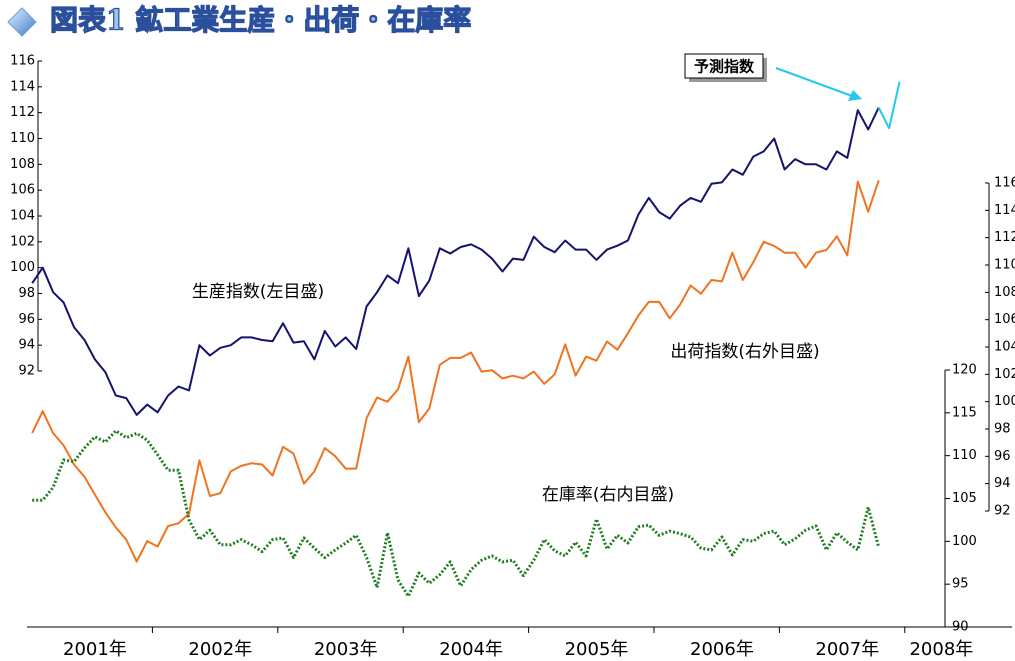  What do you see at coordinates (964, 541) in the screenshot?
I see `y3-tick-label: 100` at bounding box center [964, 541].